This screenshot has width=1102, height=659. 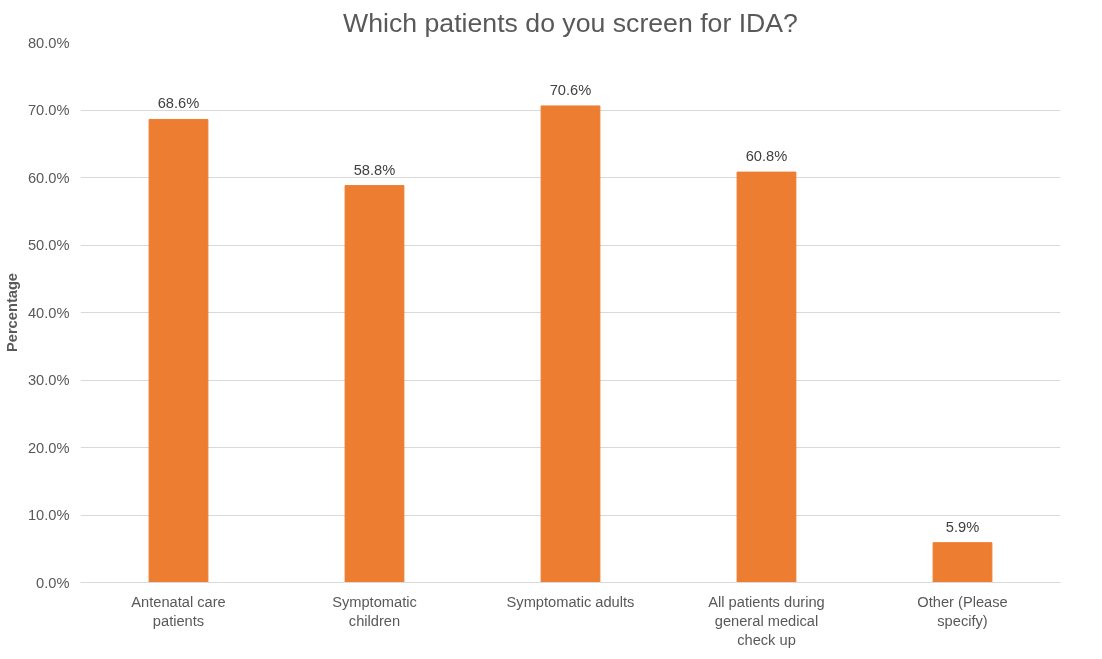 I want to click on y-axis-title: Percentage, so click(x=11, y=312).